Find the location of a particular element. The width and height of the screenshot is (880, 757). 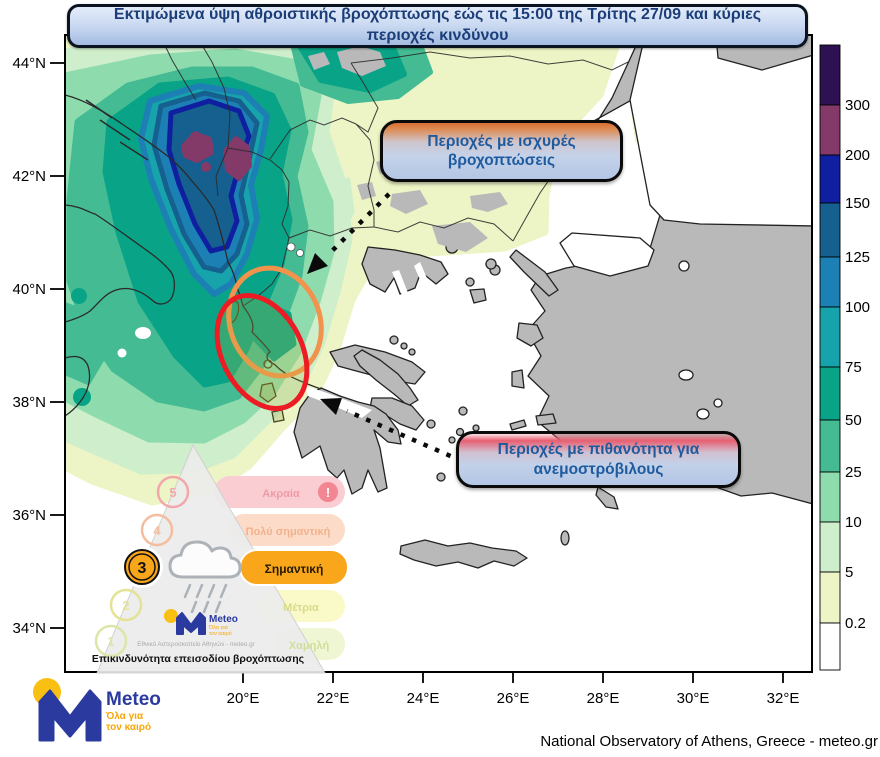

island-sliver1 is located at coordinates (99, 109).